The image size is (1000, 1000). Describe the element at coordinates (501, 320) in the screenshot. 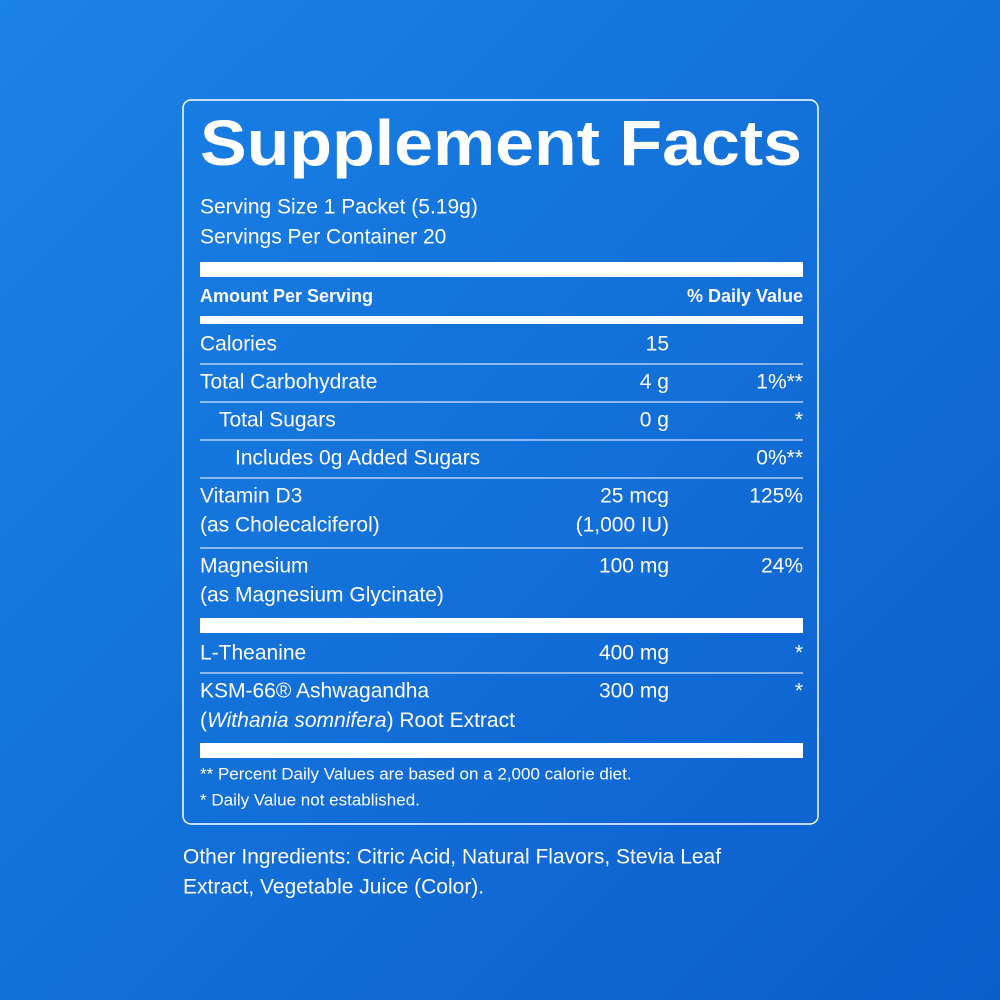

I see `medium-bar` at that location.